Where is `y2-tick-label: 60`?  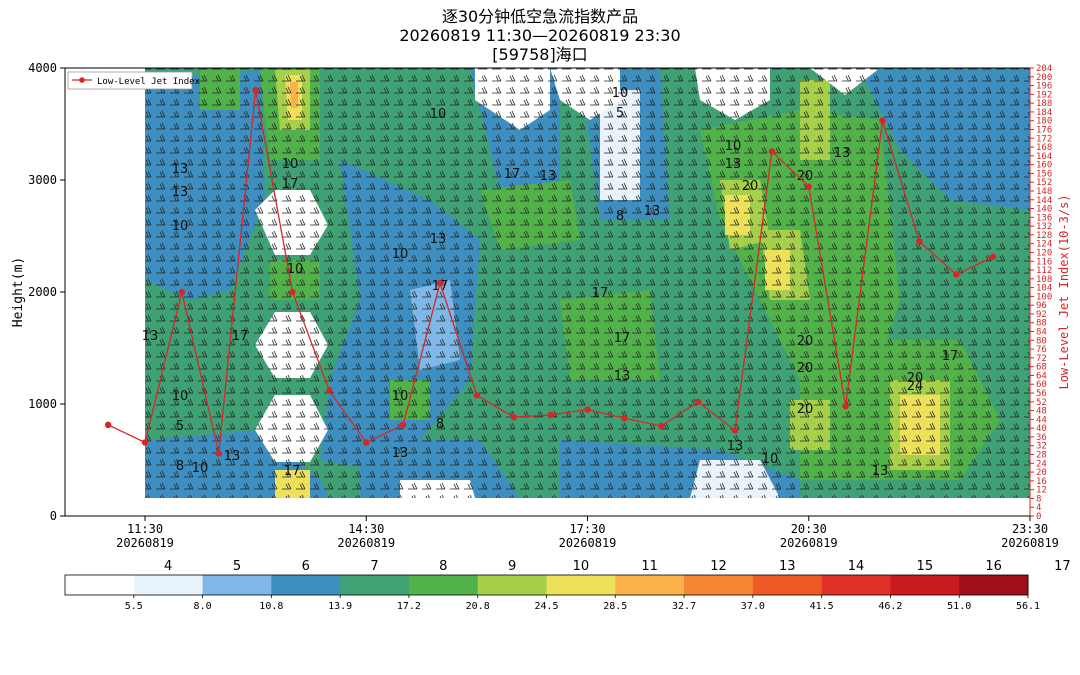 y2-tick-label: 60 is located at coordinates (1041, 385).